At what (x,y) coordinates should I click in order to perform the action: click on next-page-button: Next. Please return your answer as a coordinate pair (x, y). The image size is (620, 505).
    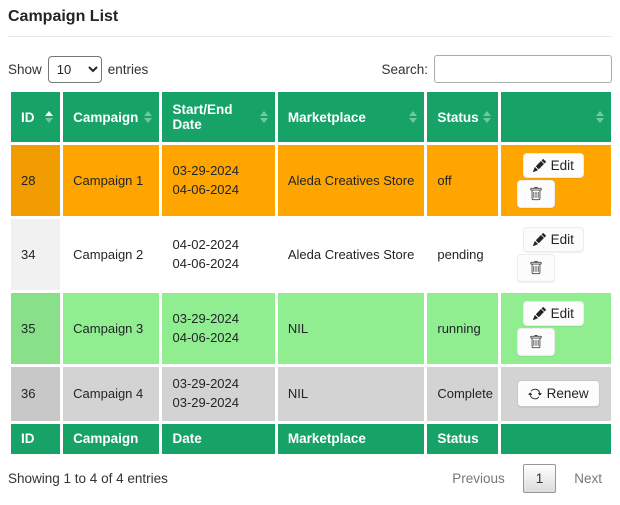
    Looking at the image, I should click on (588, 478).